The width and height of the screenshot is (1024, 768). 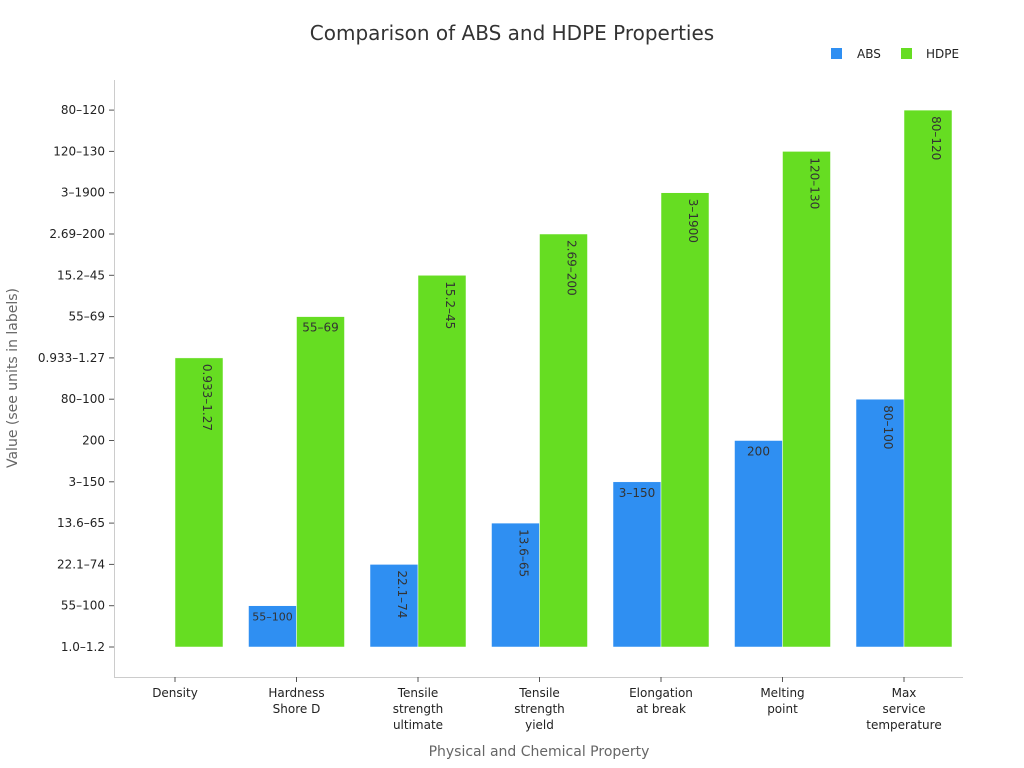 What do you see at coordinates (81, 564) in the screenshot?
I see `y-tick-label: 22.1–74` at bounding box center [81, 564].